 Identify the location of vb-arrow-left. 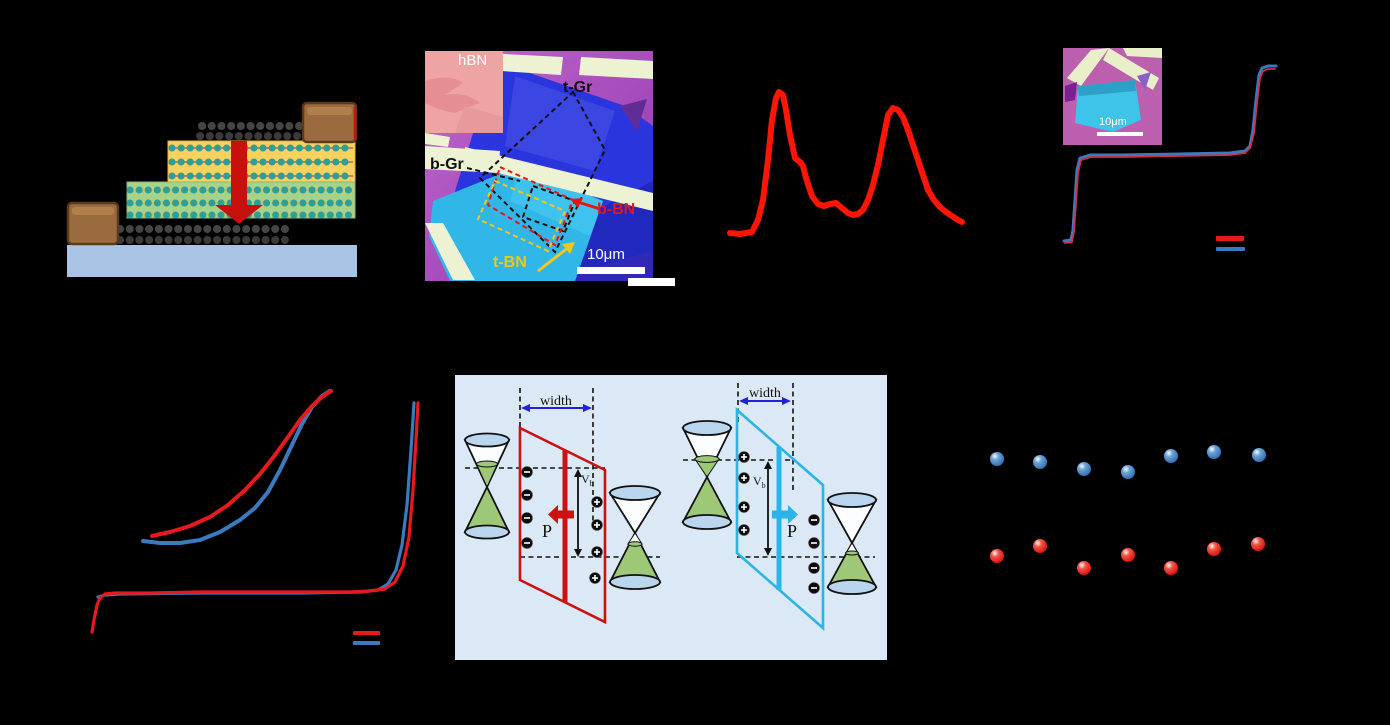
(578, 513).